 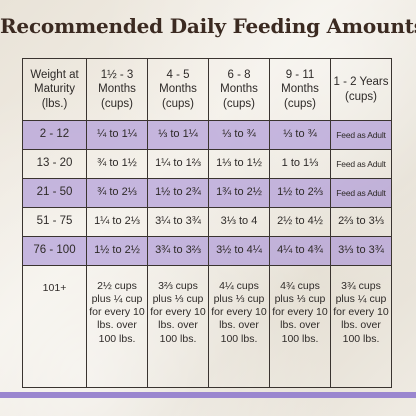 What do you see at coordinates (54, 89) in the screenshot?
I see `header-weight: Weight at Maturity (lbs.)` at bounding box center [54, 89].